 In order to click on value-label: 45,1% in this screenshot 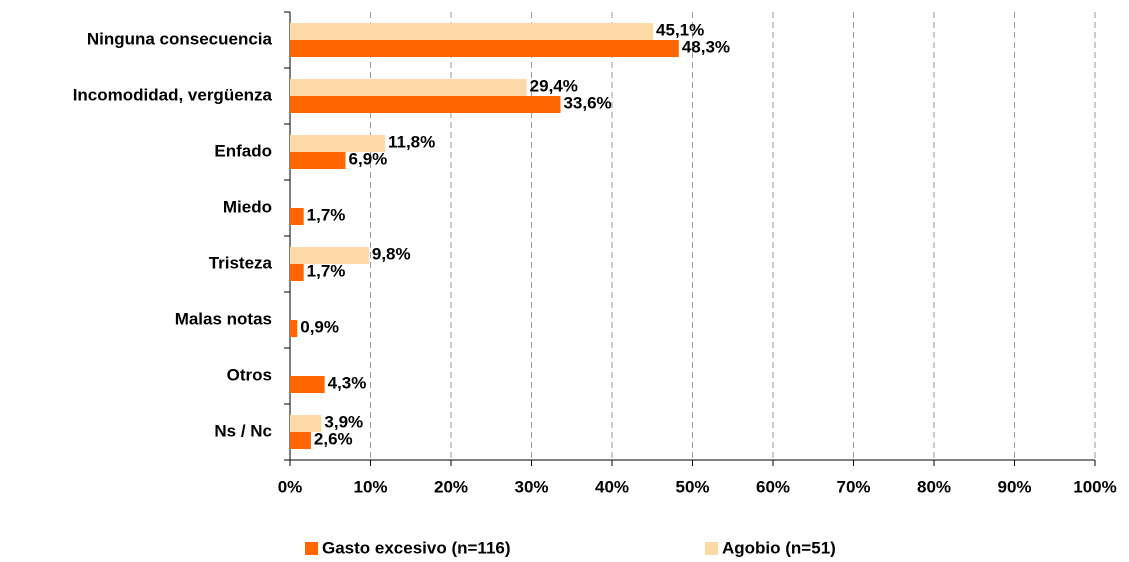, I will do `click(680, 29)`.